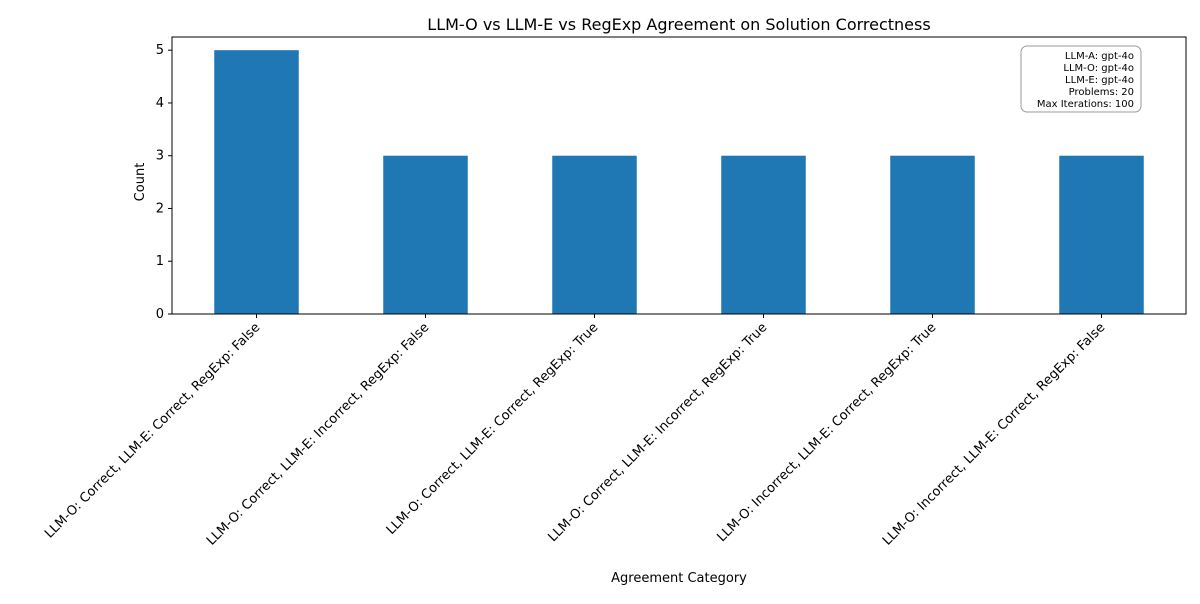  What do you see at coordinates (160, 208) in the screenshot?
I see `y-tick-label: 2` at bounding box center [160, 208].